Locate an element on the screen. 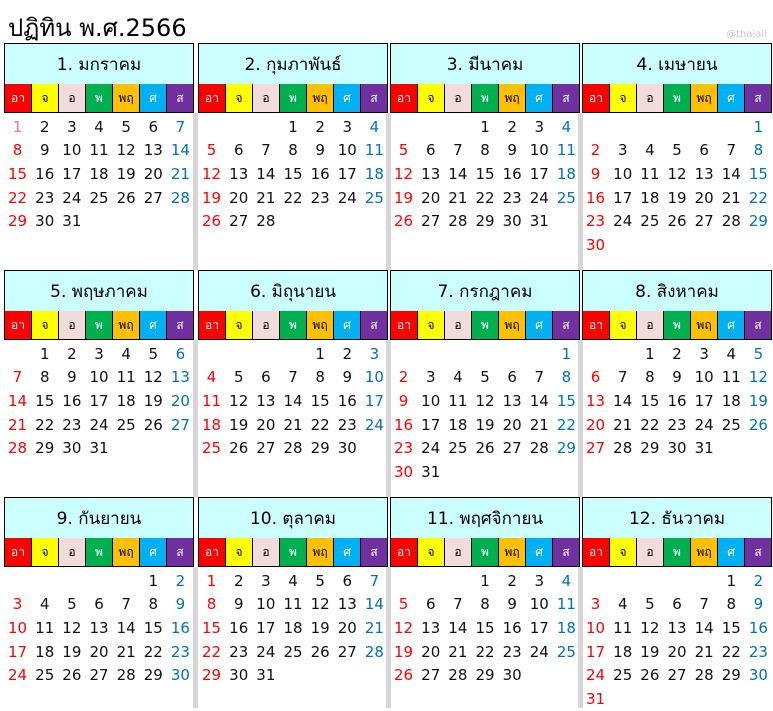 This screenshot has height=711, width=773. date-cell: 16 is located at coordinates (72, 400).